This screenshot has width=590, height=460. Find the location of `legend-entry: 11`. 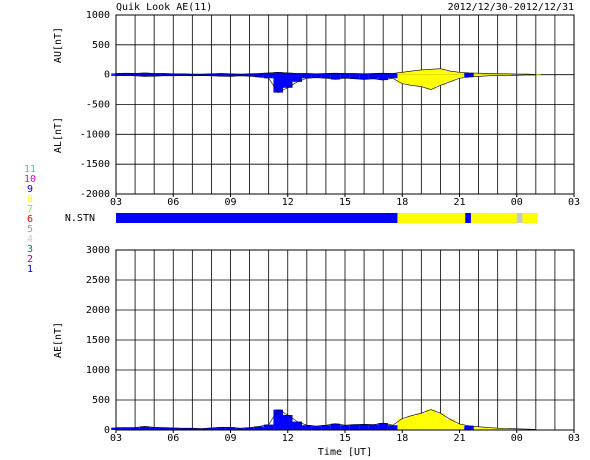

legend-entry: 11 is located at coordinates (30, 169).